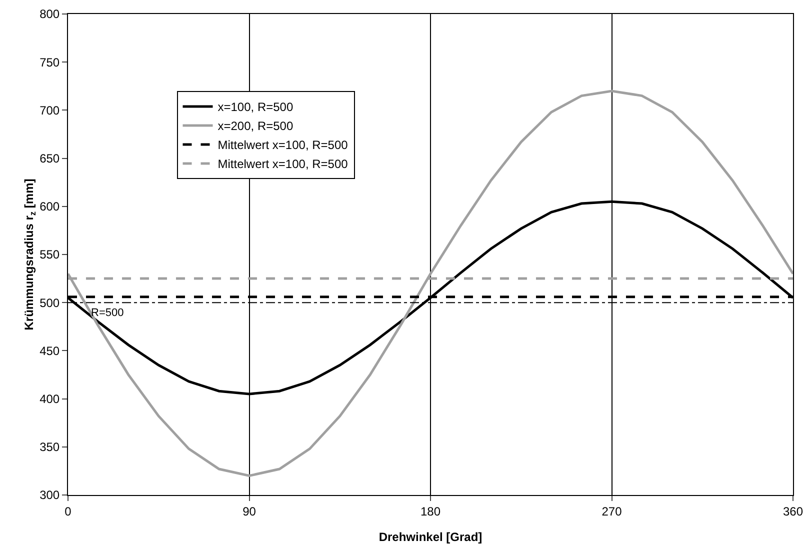 This screenshot has height=547, width=809. Describe the element at coordinates (612, 511) in the screenshot. I see `x-tick-label: 270` at that location.